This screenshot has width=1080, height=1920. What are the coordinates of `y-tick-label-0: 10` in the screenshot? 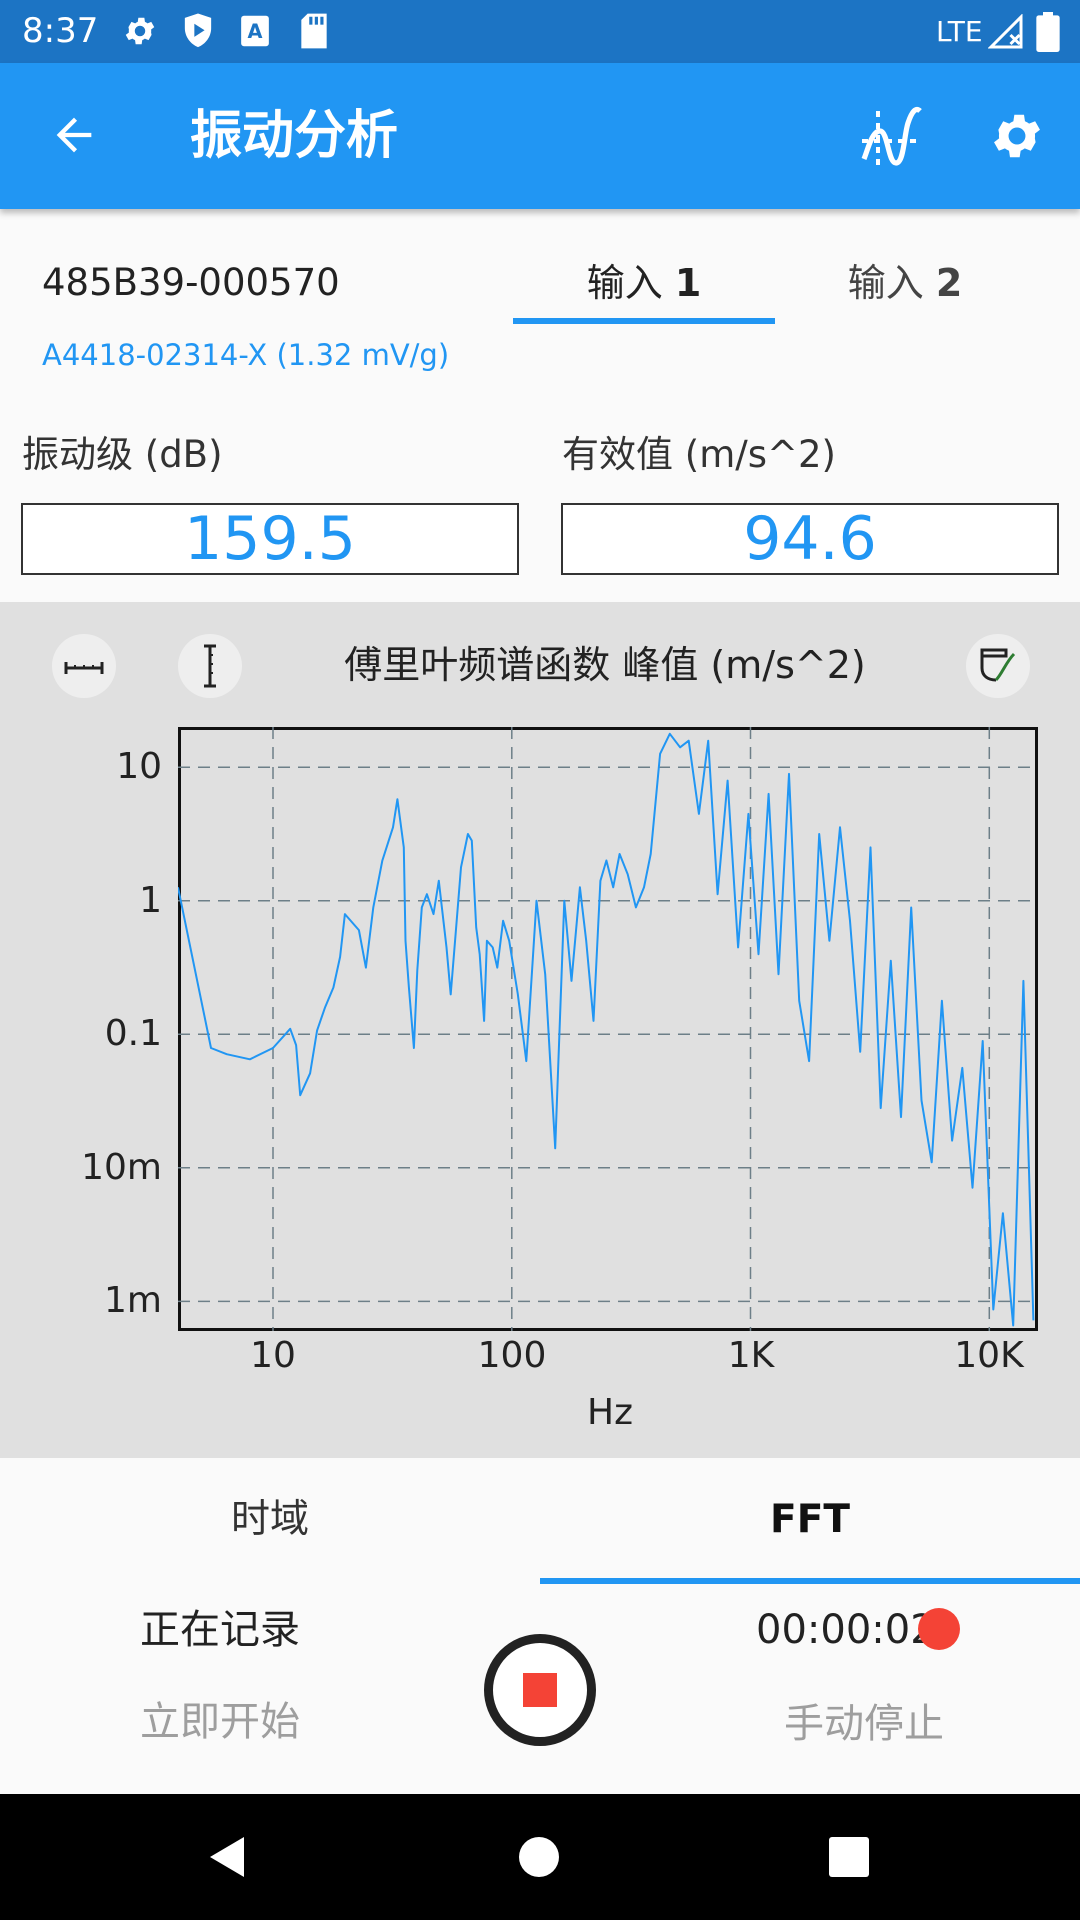 It's located at (139, 766).